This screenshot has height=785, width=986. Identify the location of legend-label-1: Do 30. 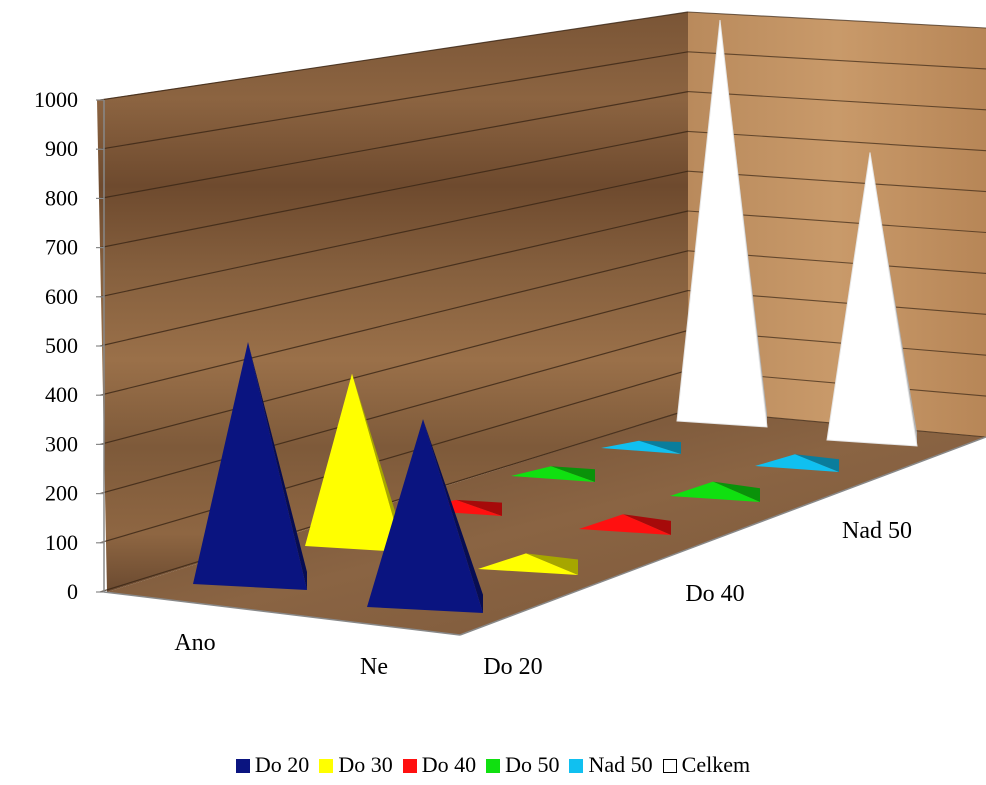
(365, 764).